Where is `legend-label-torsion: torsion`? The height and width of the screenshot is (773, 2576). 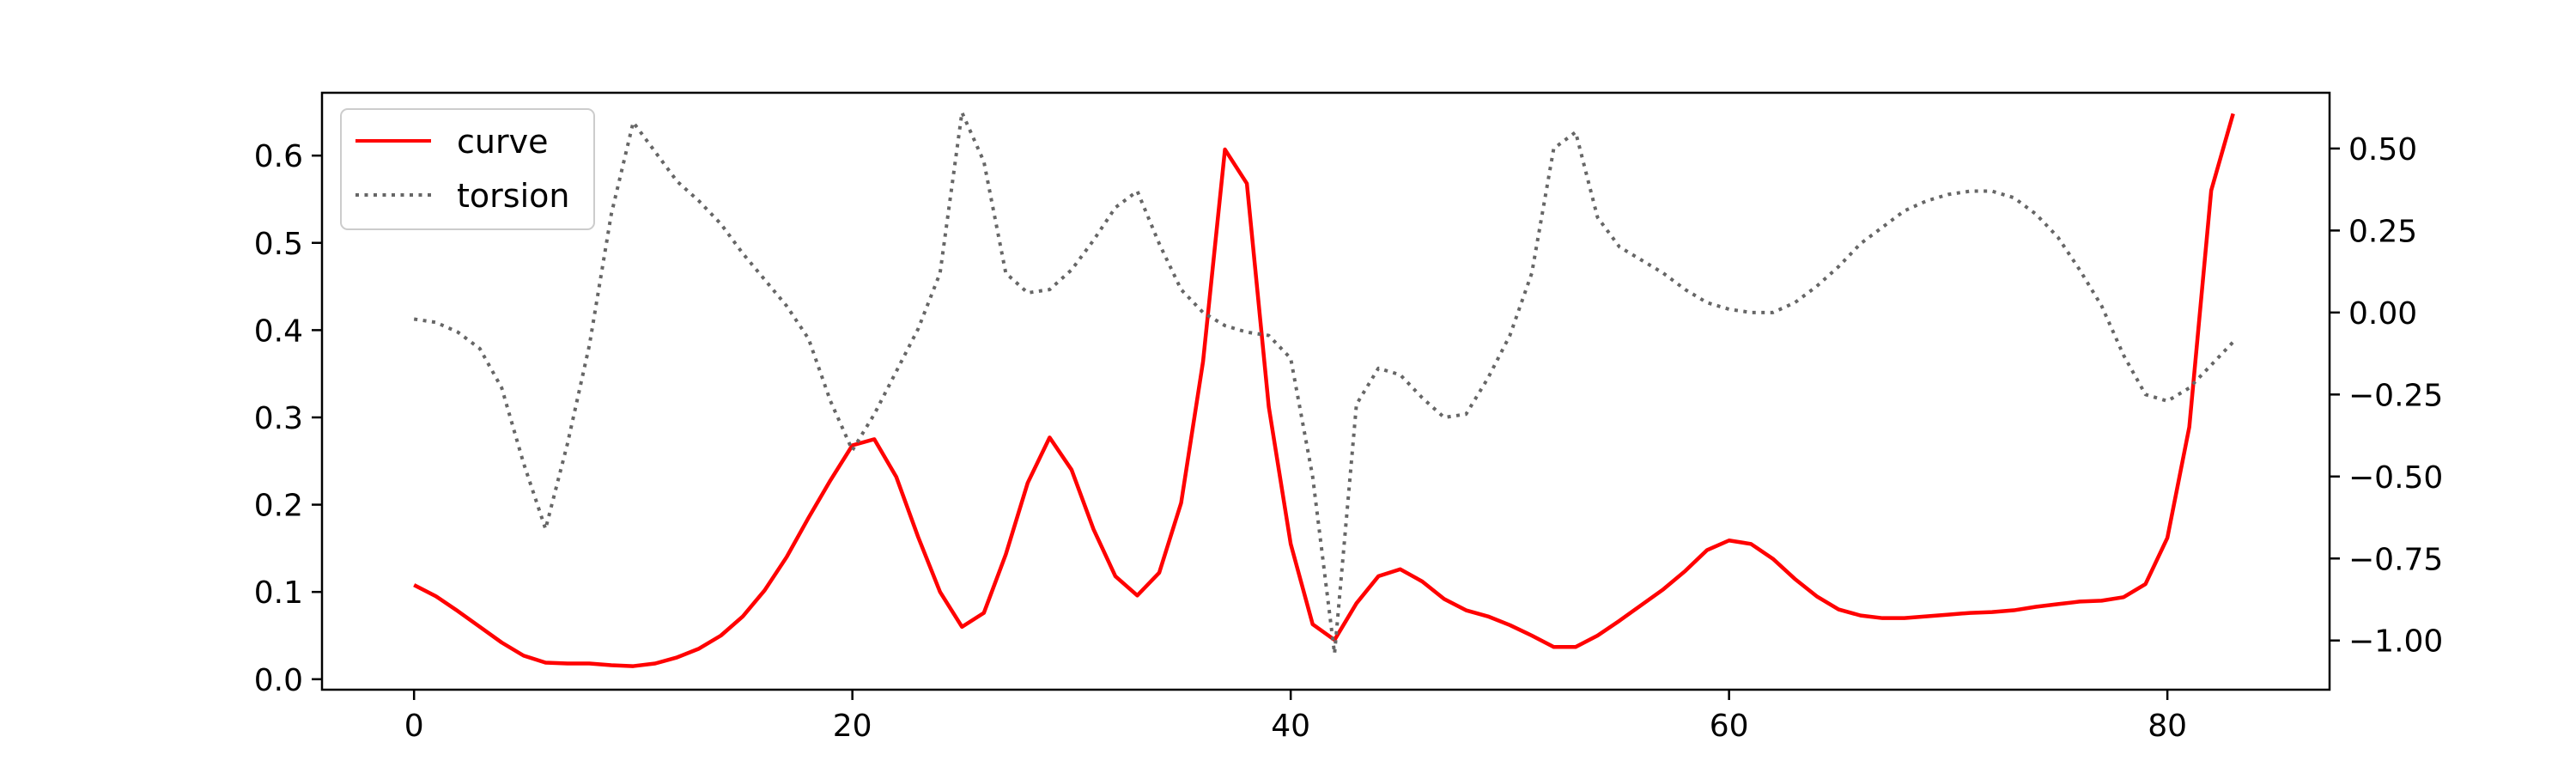
legend-label-torsion: torsion is located at coordinates (513, 196).